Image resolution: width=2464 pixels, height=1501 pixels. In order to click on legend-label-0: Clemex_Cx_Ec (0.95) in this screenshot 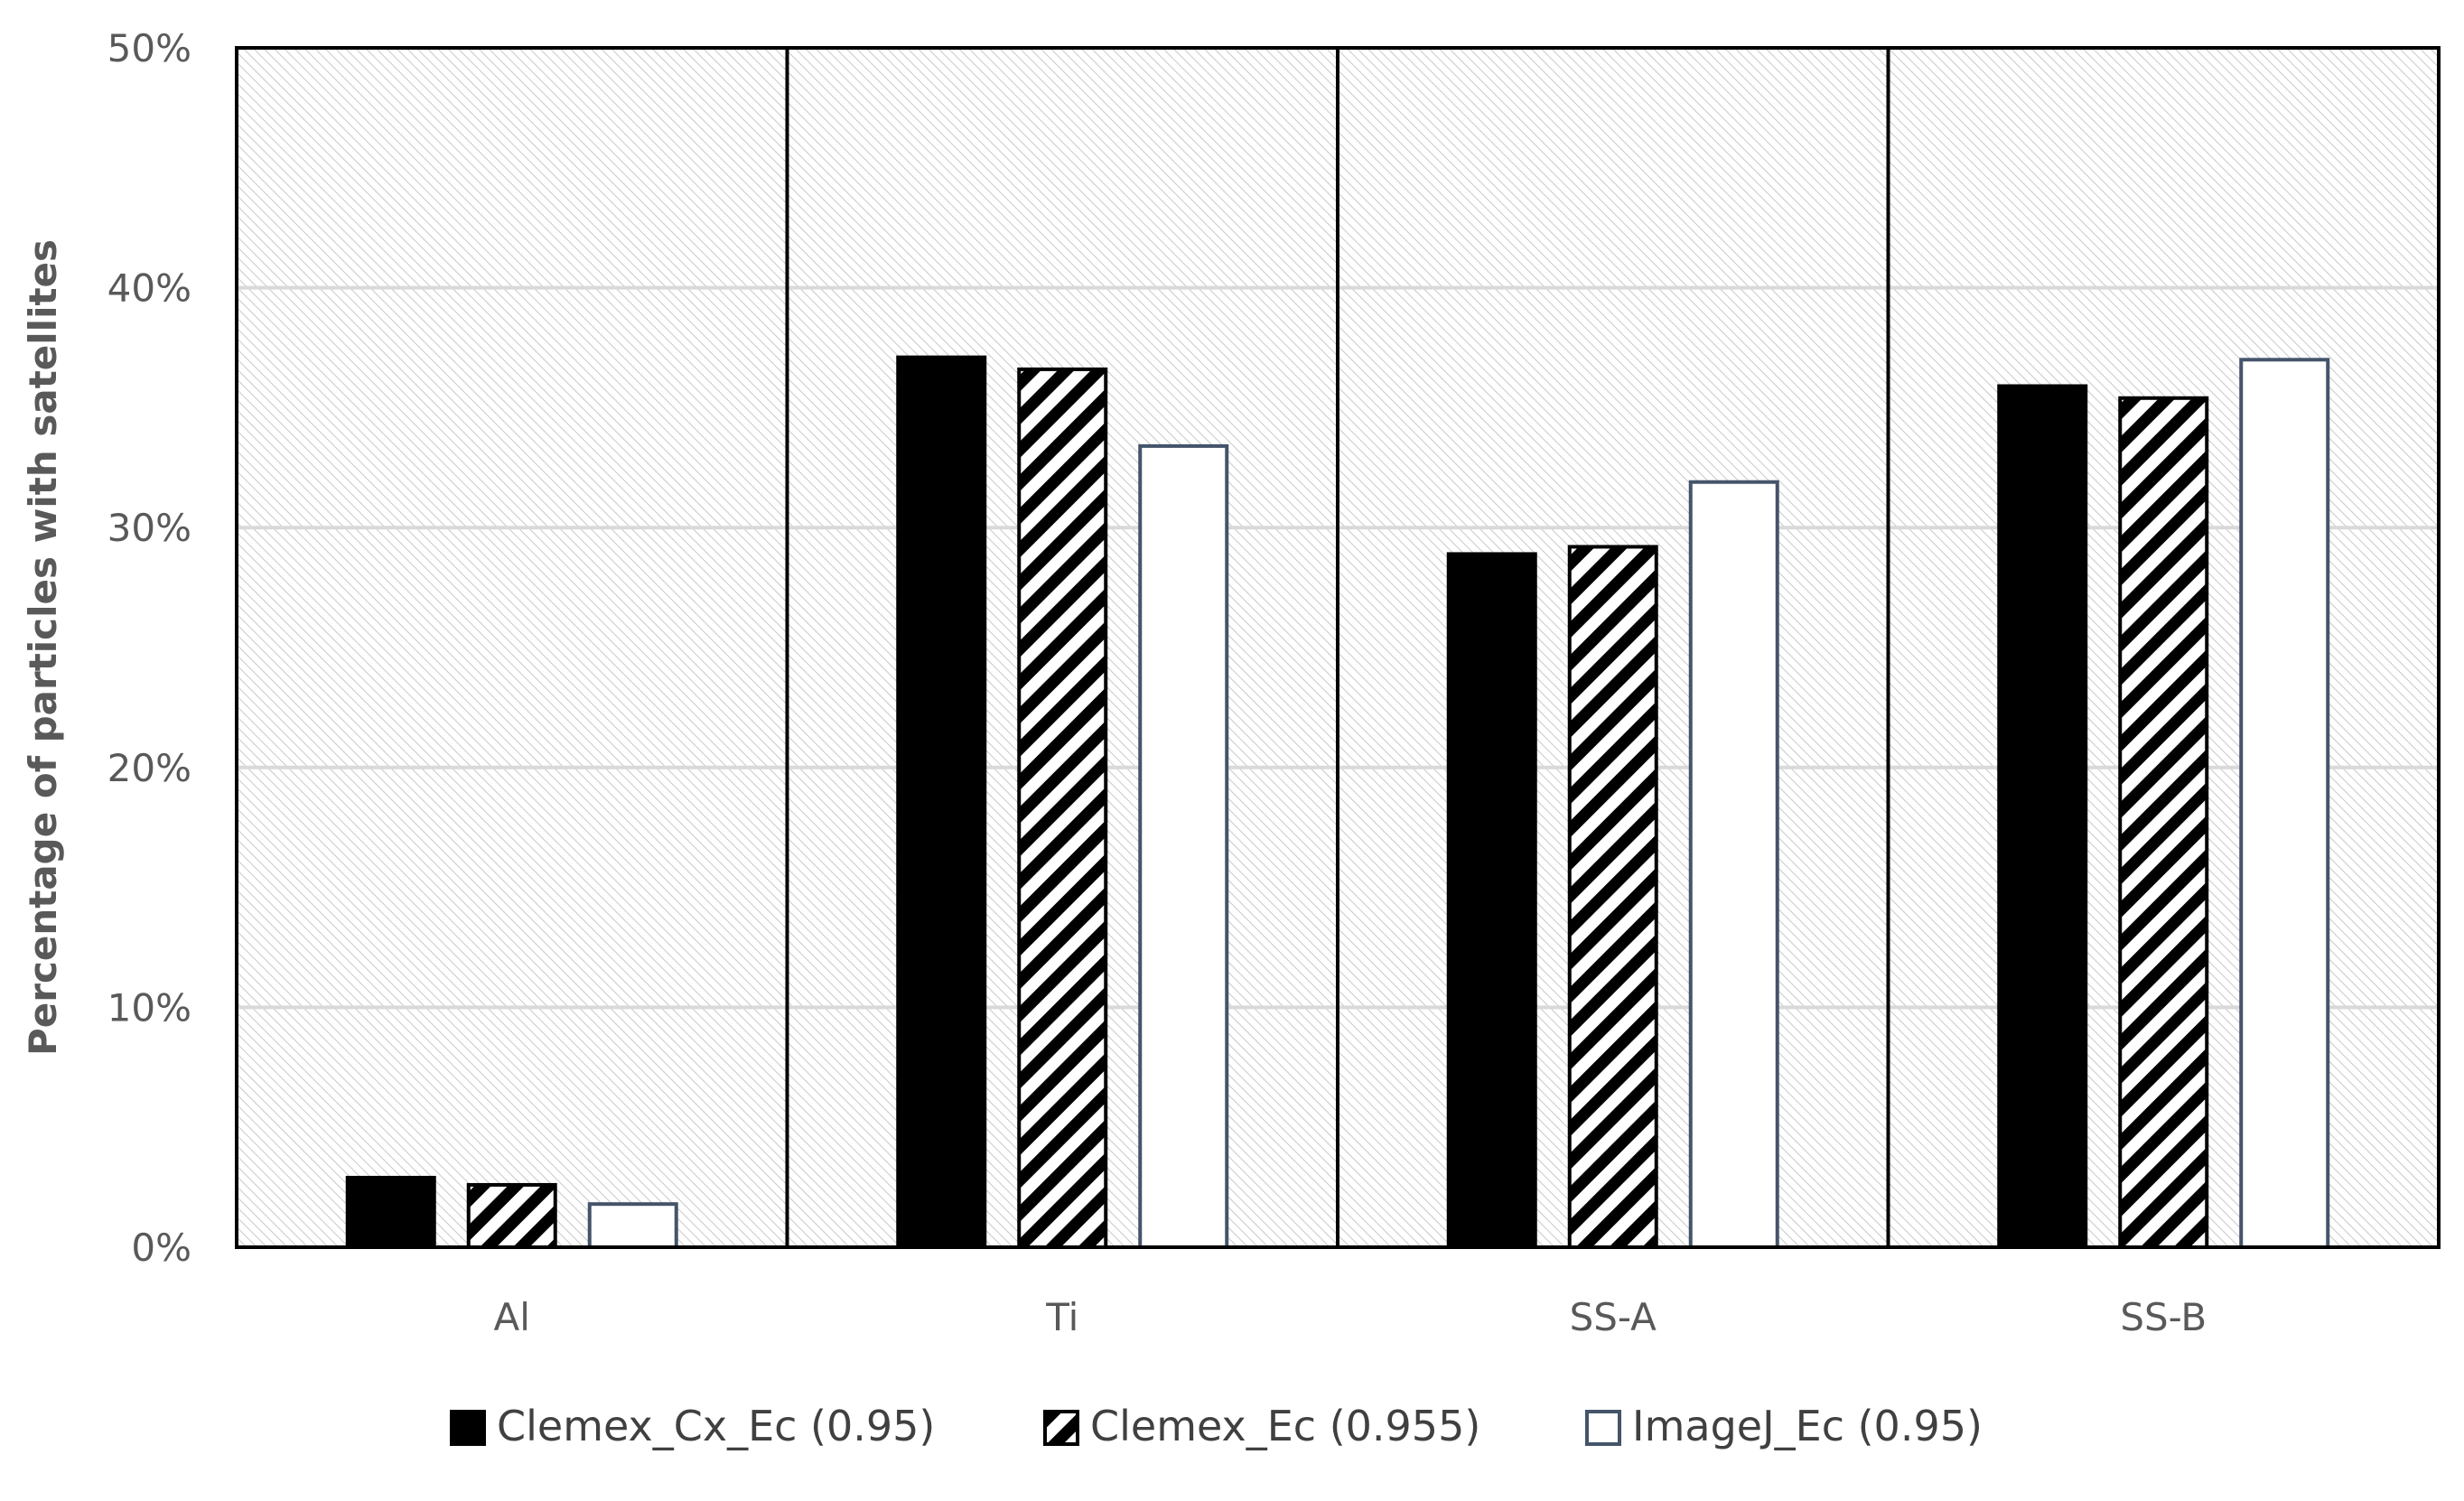, I will do `click(716, 1426)`.